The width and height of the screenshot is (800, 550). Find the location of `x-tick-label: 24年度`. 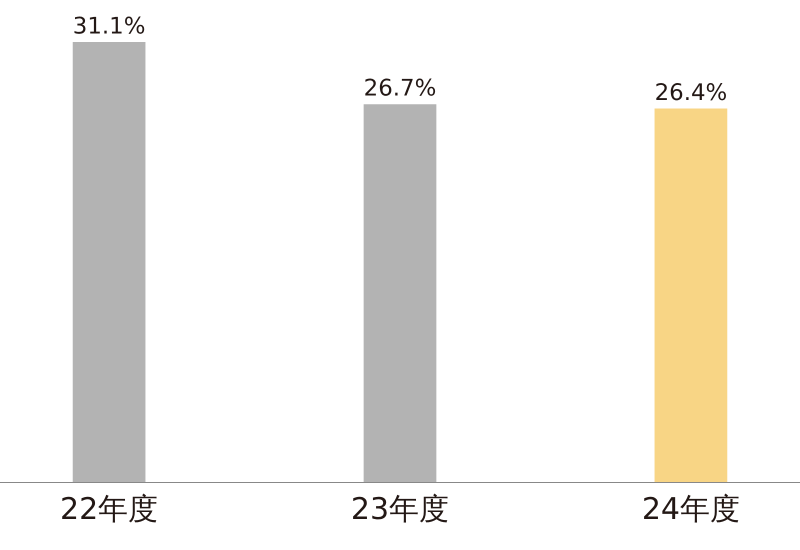

x-tick-label: 24年度 is located at coordinates (691, 509).